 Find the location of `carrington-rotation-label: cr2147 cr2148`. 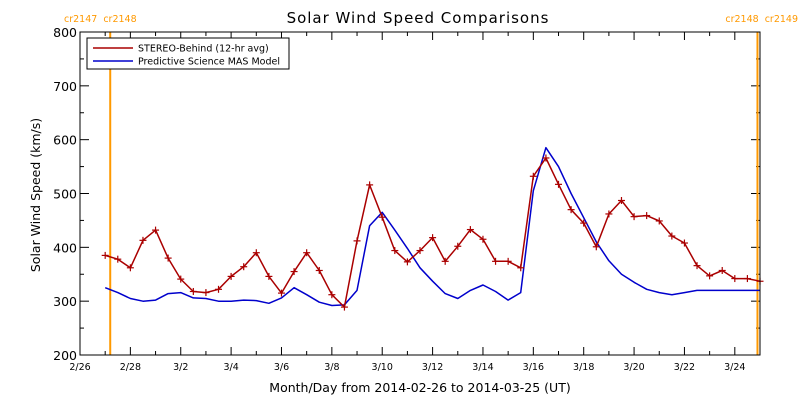

carrington-rotation-label: cr2147 cr2148 is located at coordinates (100, 19).